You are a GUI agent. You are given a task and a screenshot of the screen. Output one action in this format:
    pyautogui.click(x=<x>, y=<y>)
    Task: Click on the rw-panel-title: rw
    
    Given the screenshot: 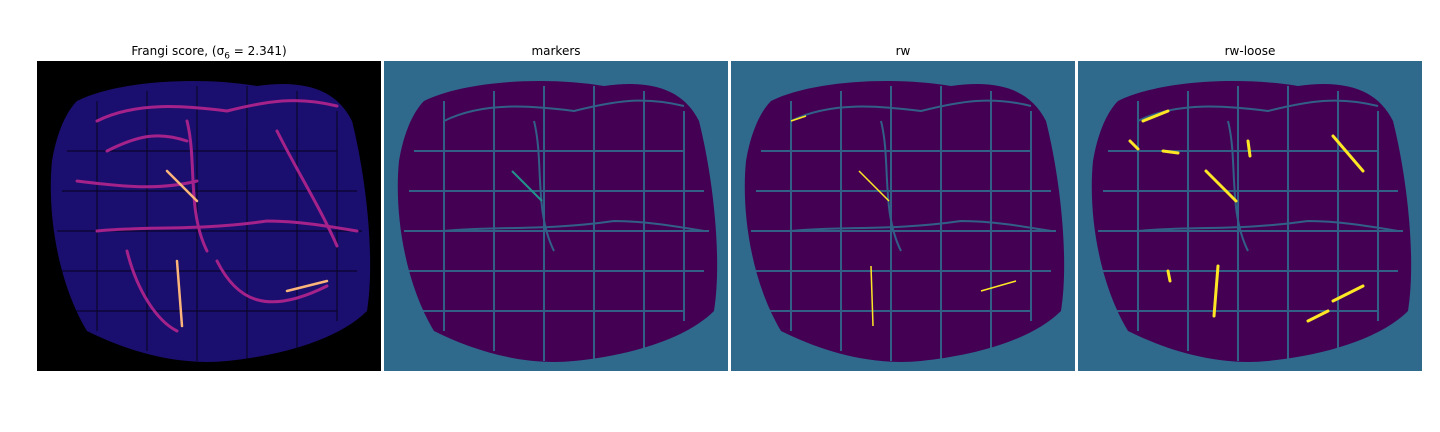 What is the action you would take?
    pyautogui.click(x=903, y=51)
    